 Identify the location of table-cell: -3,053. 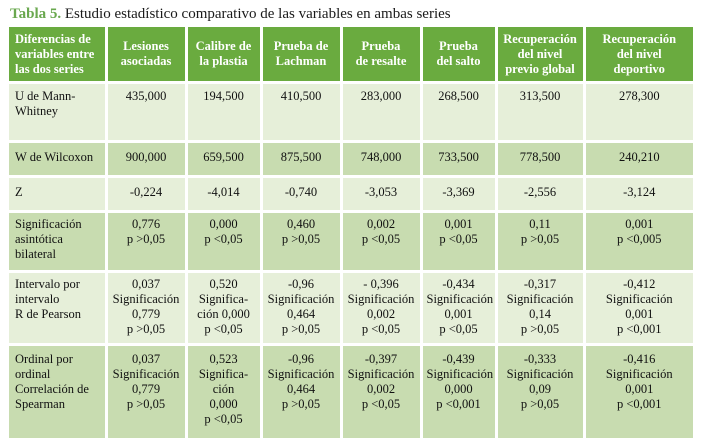
(382, 194).